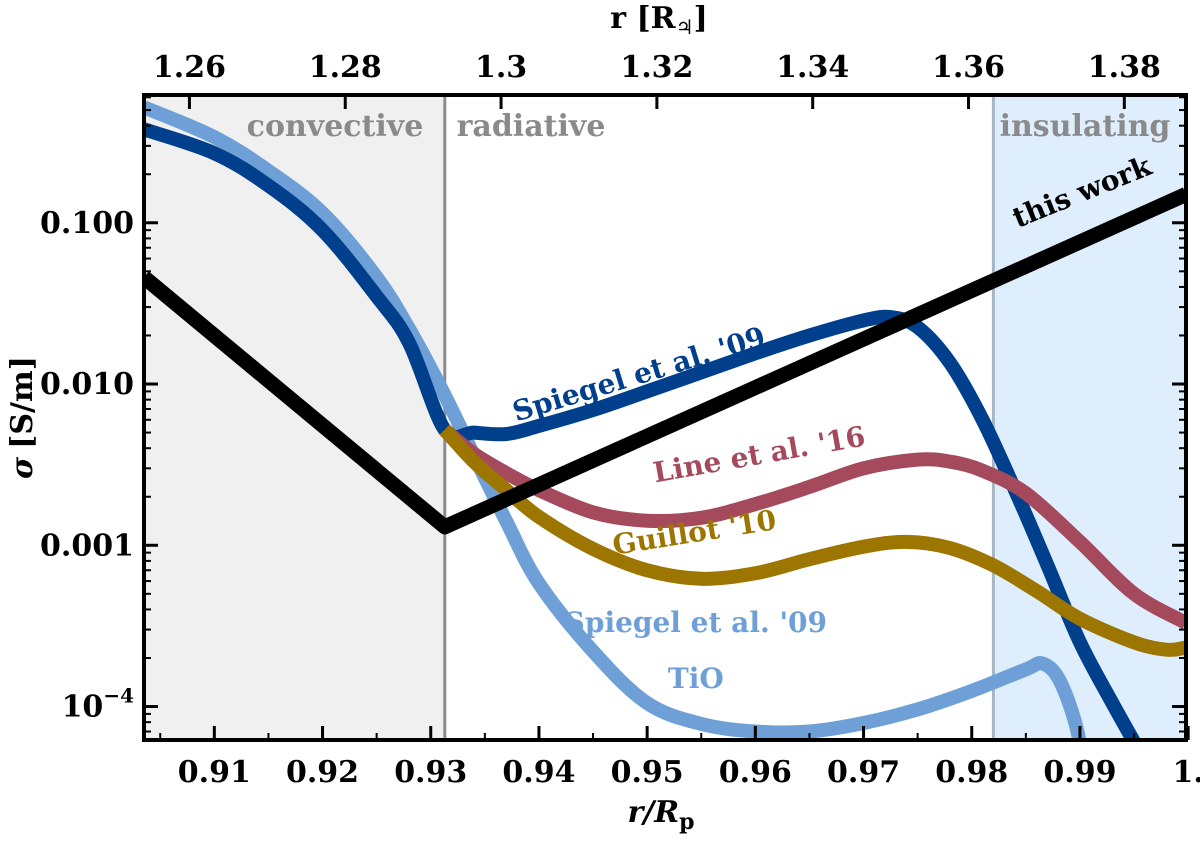  I want to click on y-axis-title: σ [S/m], so click(22, 417).